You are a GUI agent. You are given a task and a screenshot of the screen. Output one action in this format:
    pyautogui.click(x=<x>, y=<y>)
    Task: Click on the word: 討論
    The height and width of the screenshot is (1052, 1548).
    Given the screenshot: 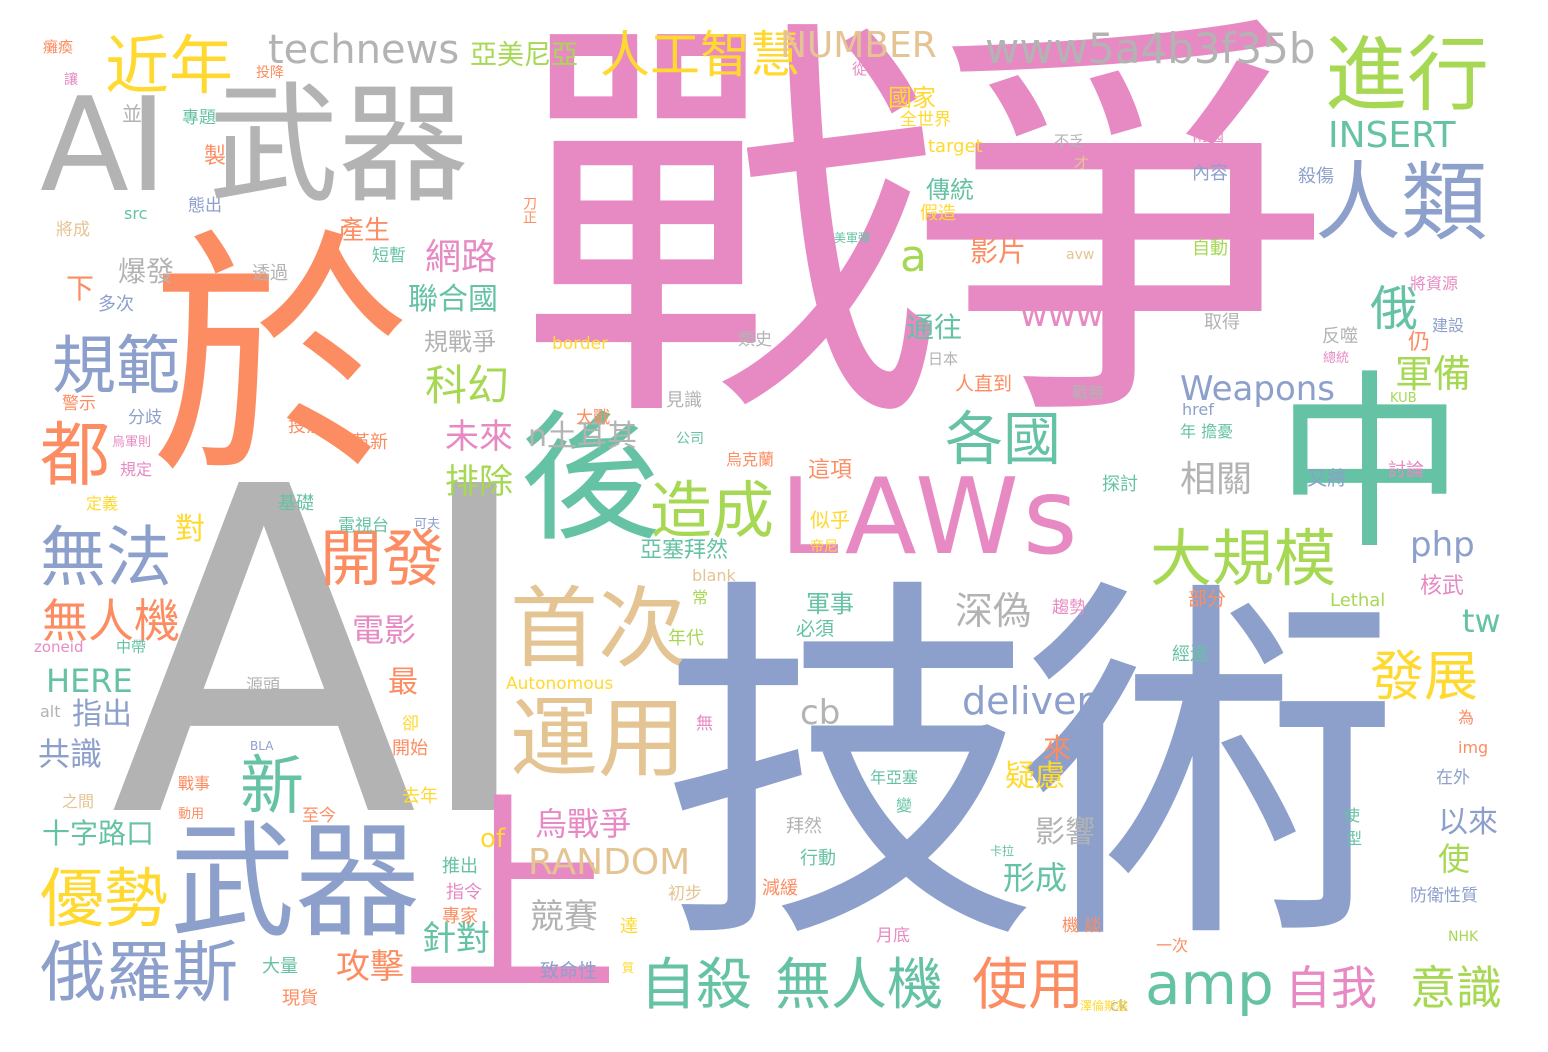 What is the action you would take?
    pyautogui.click(x=1406, y=470)
    